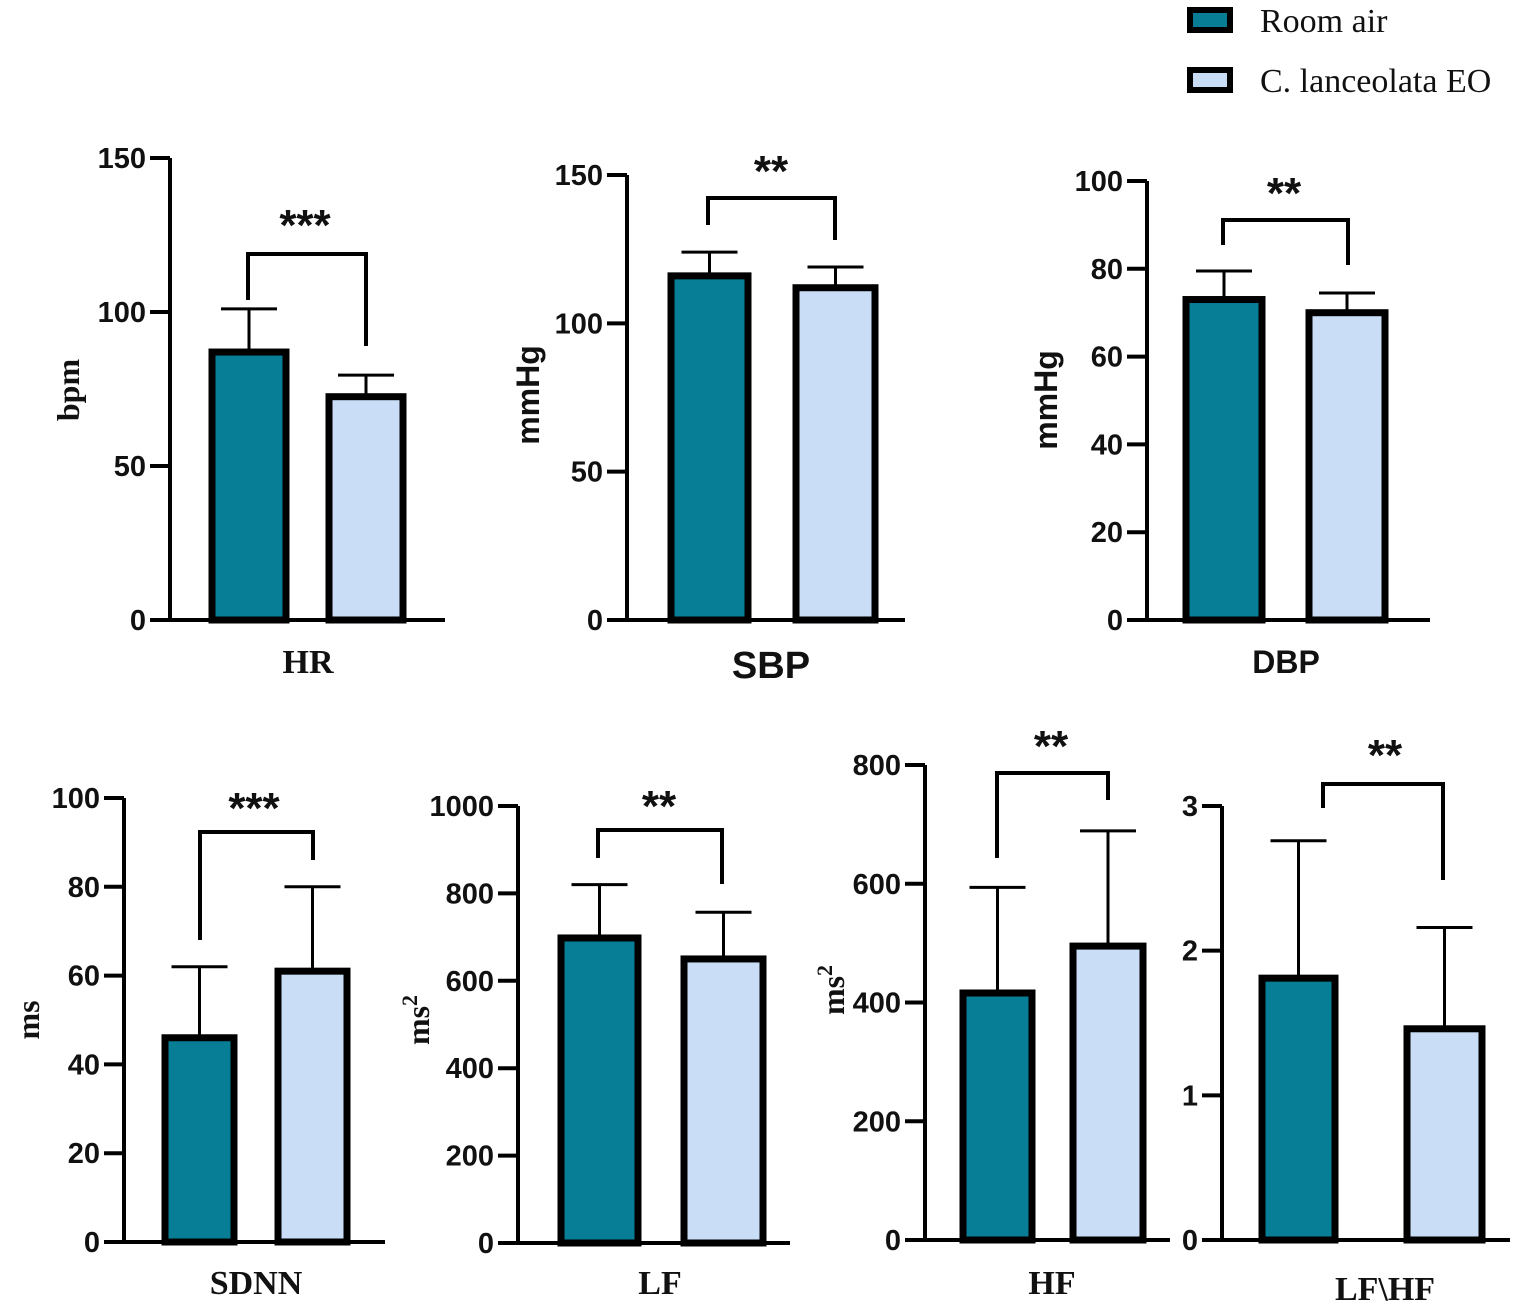 The width and height of the screenshot is (1535, 1315). I want to click on chart-panel-6: 0 200 400 600 800 HF ms2 **, so click(991, 1012).